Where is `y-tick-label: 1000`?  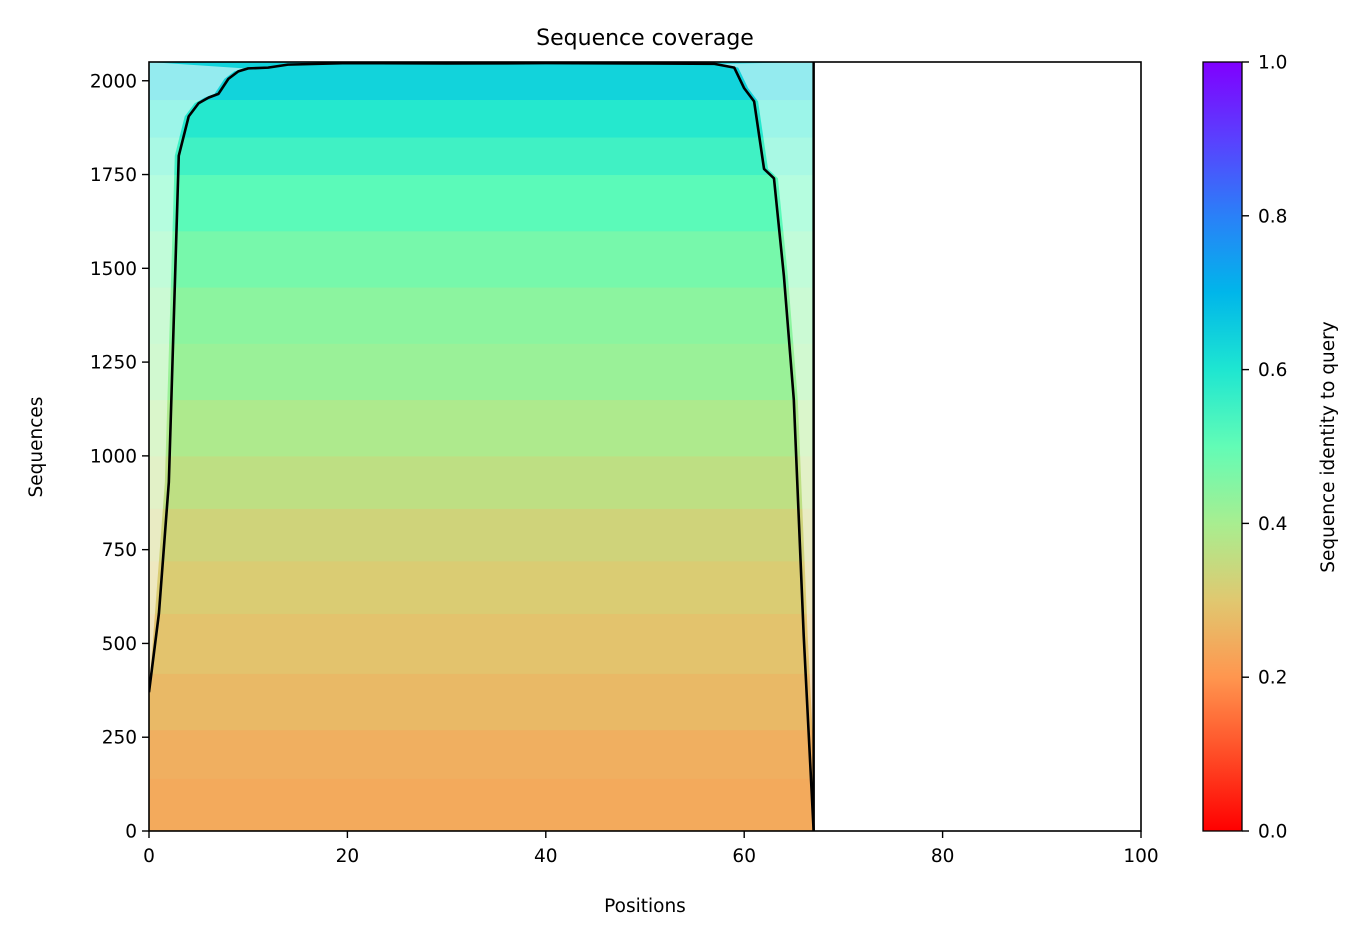
y-tick-label: 1000 is located at coordinates (113, 456).